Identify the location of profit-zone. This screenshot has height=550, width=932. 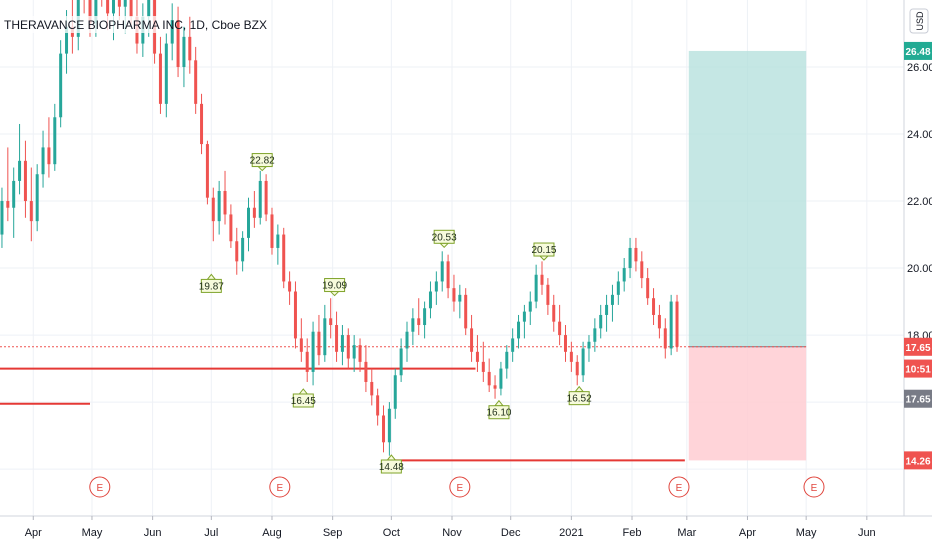
(747, 198).